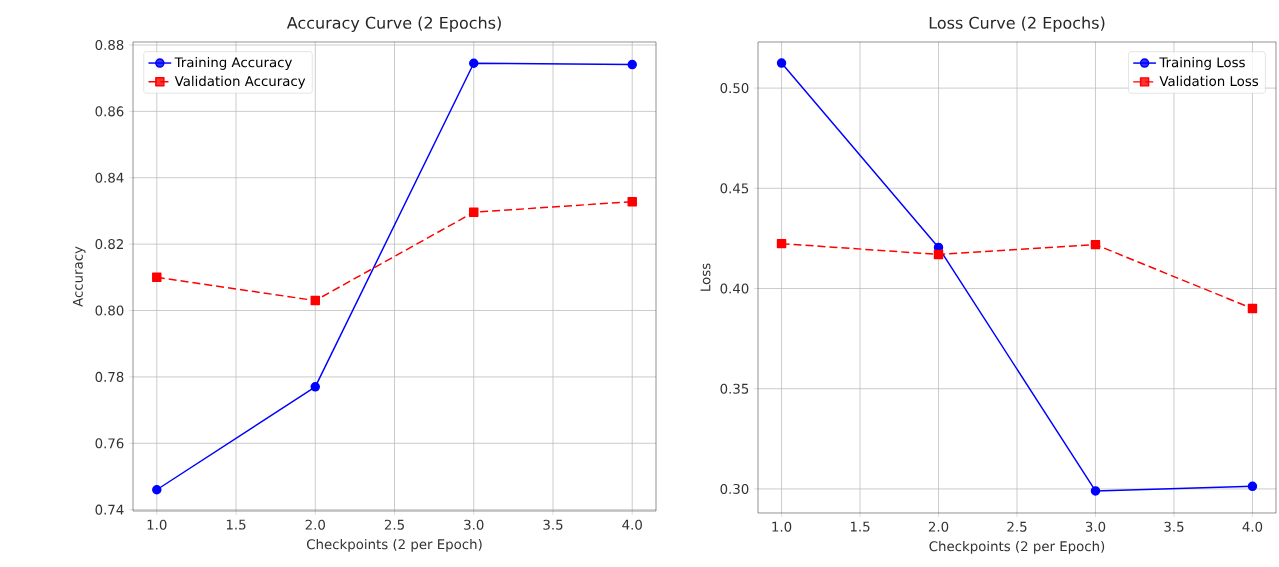 The image size is (1279, 567). Describe the element at coordinates (734, 488) in the screenshot. I see `y-tick-label: 0.30` at that location.